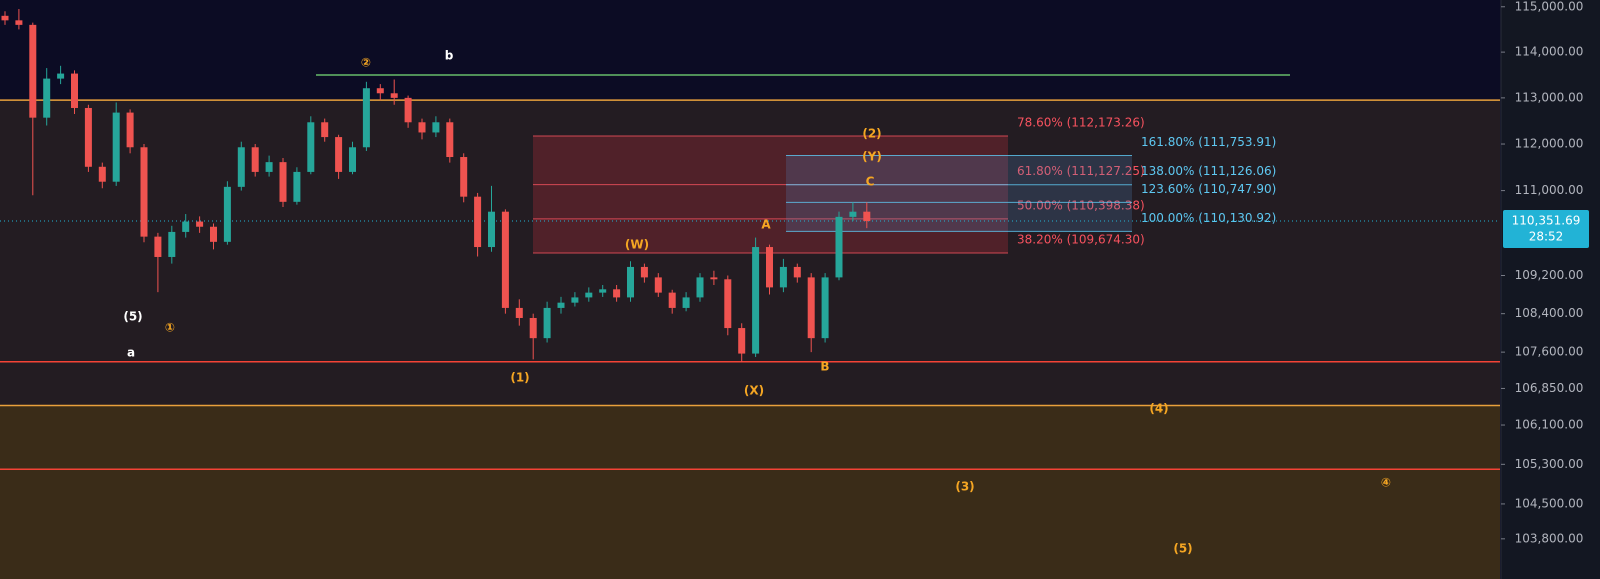 This screenshot has width=1600, height=579. Describe the element at coordinates (1158, 409) in the screenshot. I see `wave-label: (4)` at that location.